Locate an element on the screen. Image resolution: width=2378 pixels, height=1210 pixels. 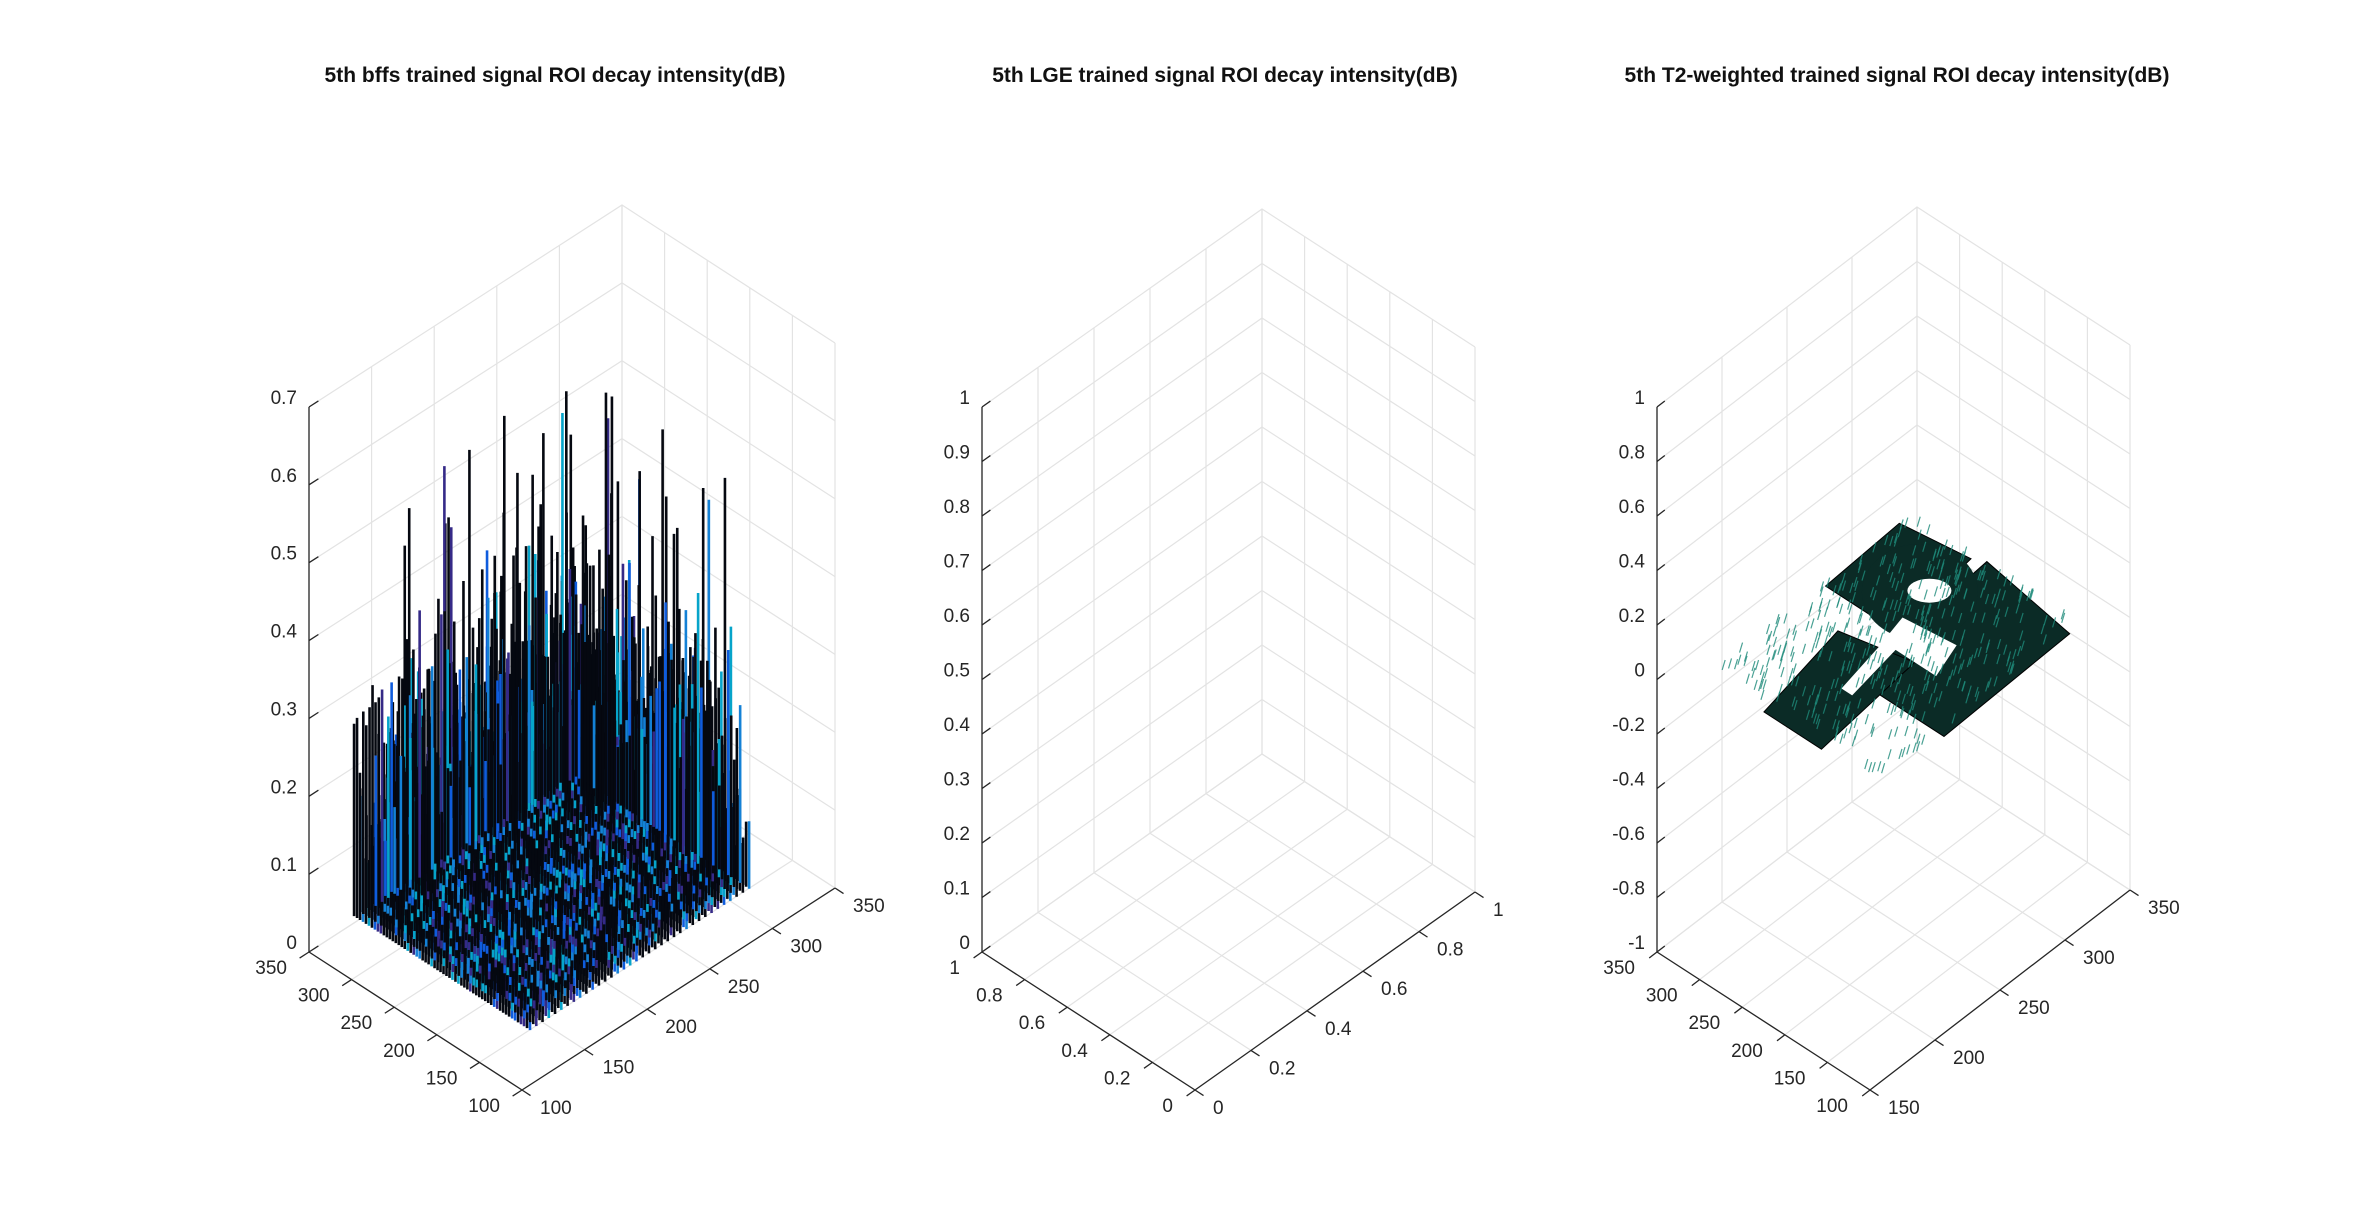
x-tick-label: 0.6 is located at coordinates (1032, 1023).